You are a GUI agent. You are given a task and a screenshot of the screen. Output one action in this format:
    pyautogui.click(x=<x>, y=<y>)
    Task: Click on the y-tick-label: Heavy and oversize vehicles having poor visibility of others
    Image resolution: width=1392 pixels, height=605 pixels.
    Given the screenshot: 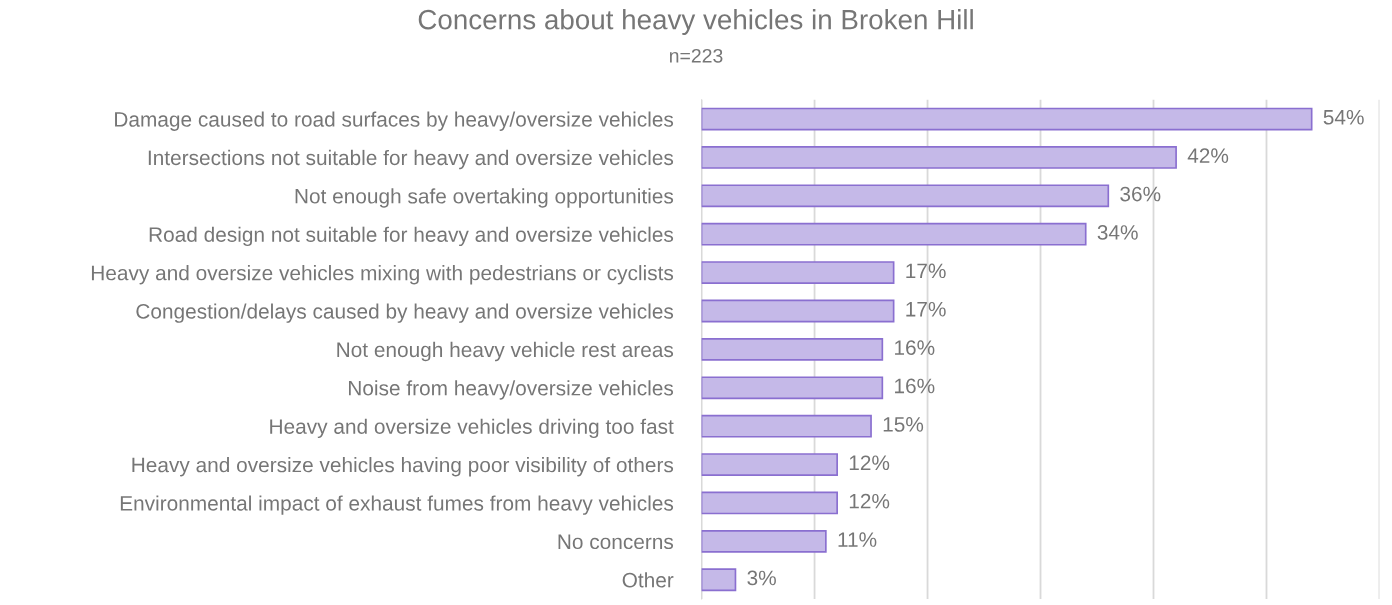 What is the action you would take?
    pyautogui.click(x=403, y=467)
    